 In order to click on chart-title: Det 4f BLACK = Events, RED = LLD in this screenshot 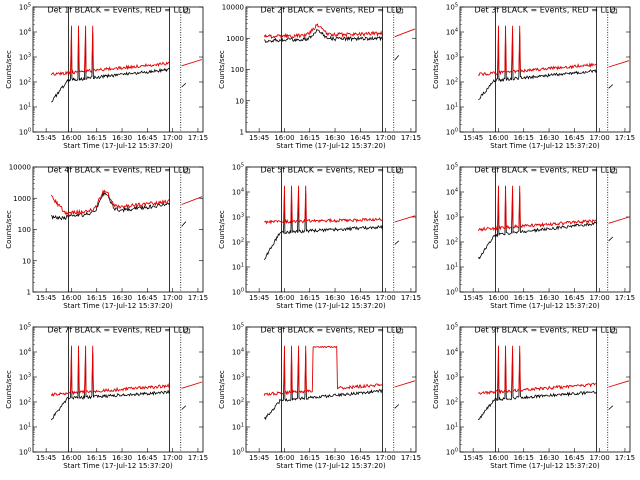, I will do `click(117, 170)`.